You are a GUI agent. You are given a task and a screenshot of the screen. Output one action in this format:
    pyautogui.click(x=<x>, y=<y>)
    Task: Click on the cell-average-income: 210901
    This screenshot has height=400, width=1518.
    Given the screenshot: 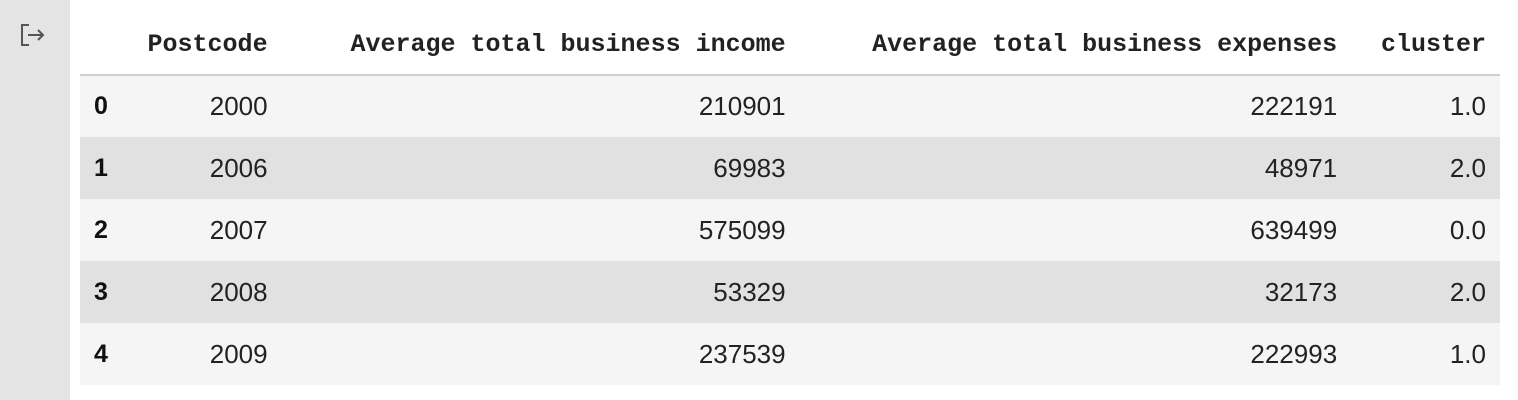 What is the action you would take?
    pyautogui.click(x=742, y=106)
    